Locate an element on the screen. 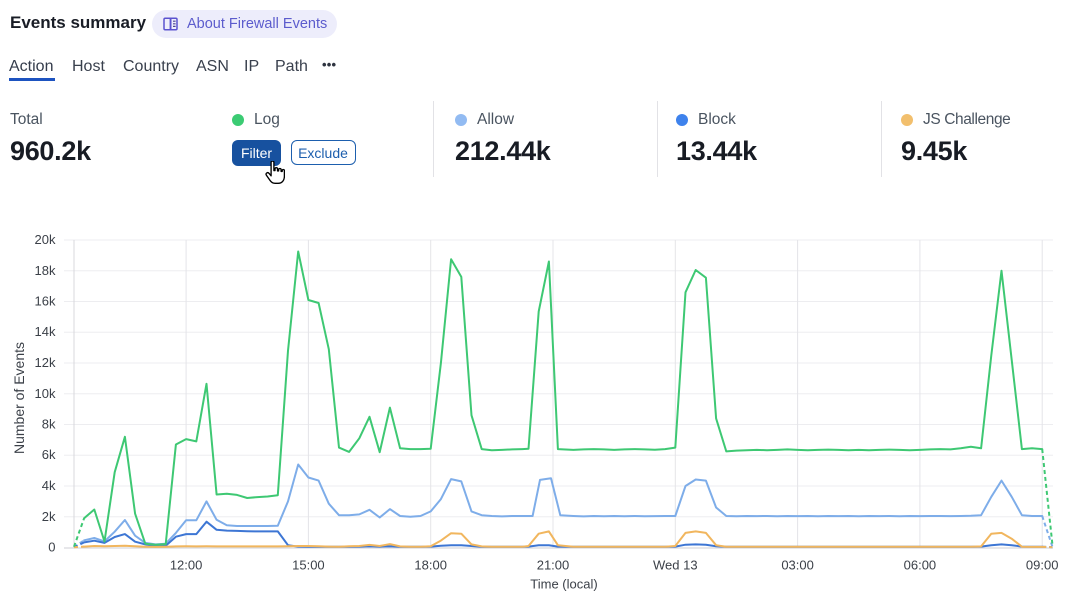 The height and width of the screenshot is (598, 1068). svg-text: Number of Events is located at coordinates (19, 398).